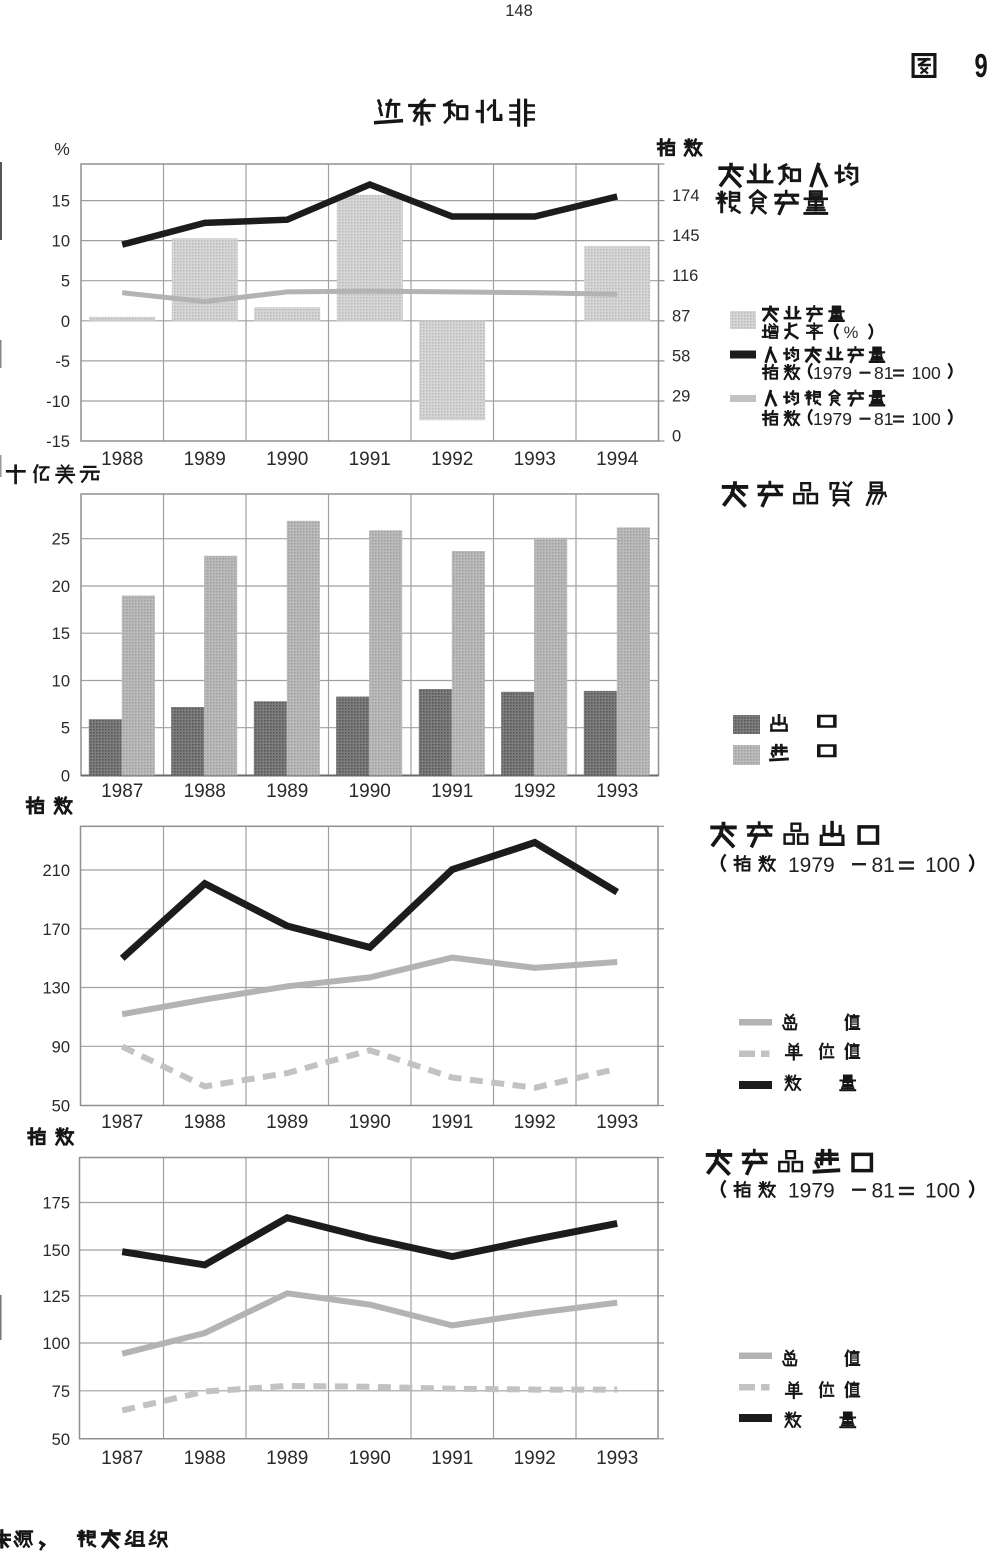 Image resolution: width=1000 pixels, height=1554 pixels. Describe the element at coordinates (981, 66) in the screenshot. I see `svg-text: 9` at that location.